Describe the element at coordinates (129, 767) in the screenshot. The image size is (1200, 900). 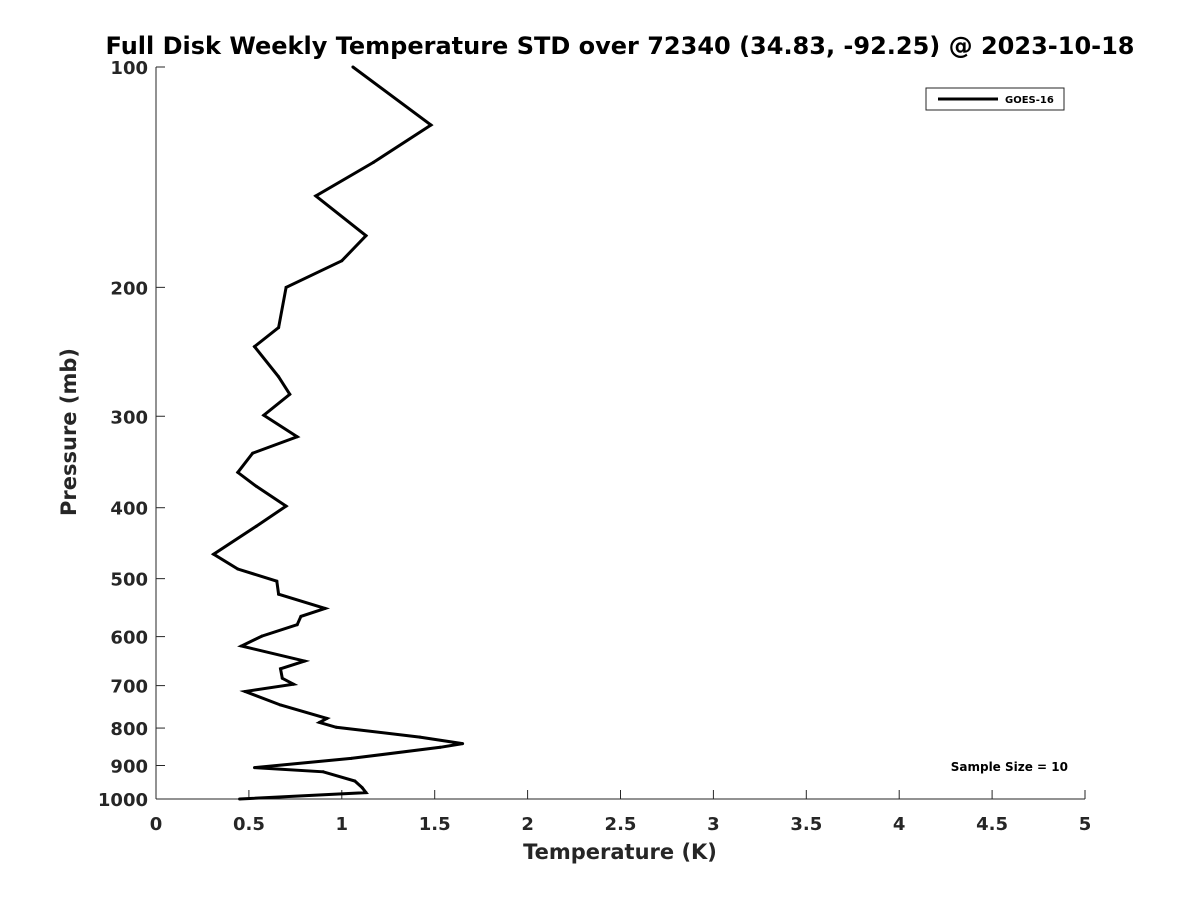
I see `y-tick-label: 900` at that location.